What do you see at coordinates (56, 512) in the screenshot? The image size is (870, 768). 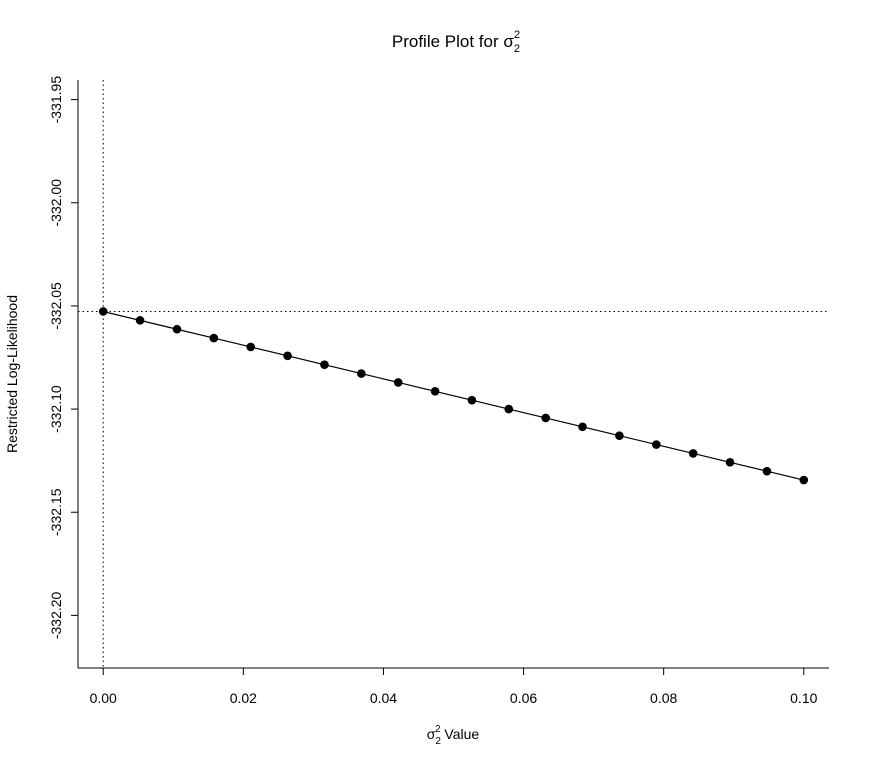 I see `y-tick-label: -332.15` at bounding box center [56, 512].